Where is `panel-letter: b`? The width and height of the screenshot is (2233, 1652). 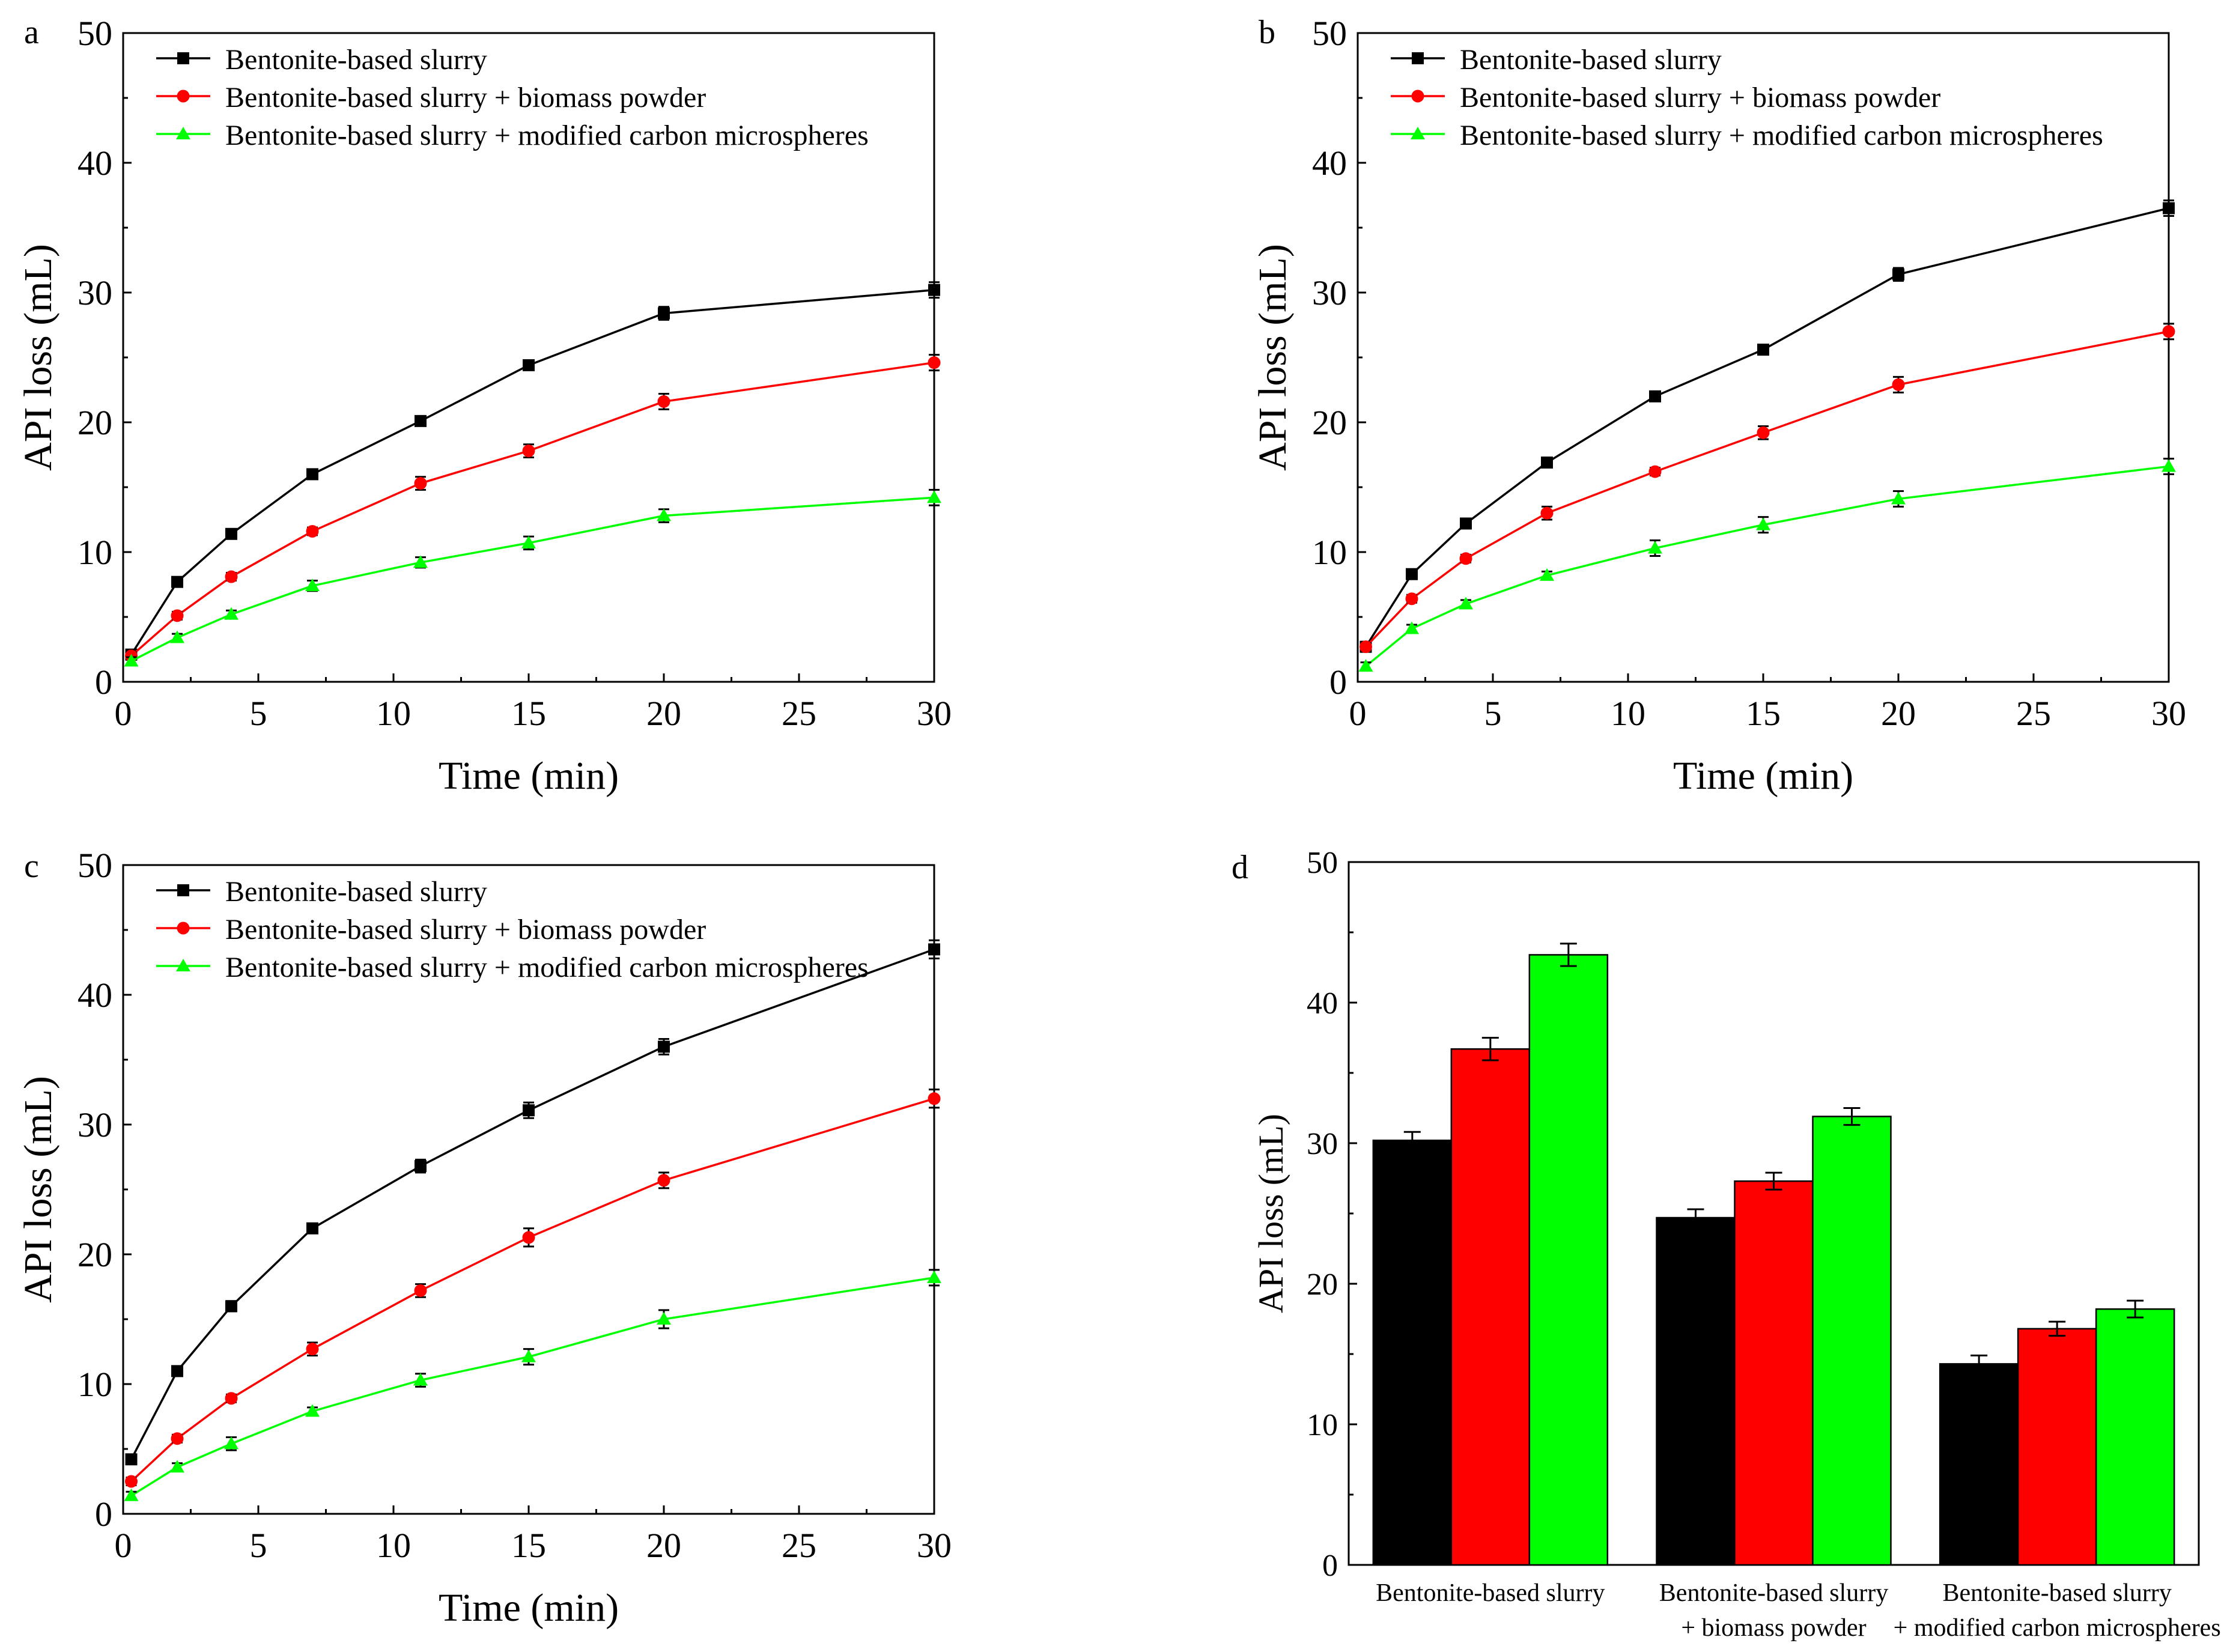
panel-letter: b is located at coordinates (1267, 32).